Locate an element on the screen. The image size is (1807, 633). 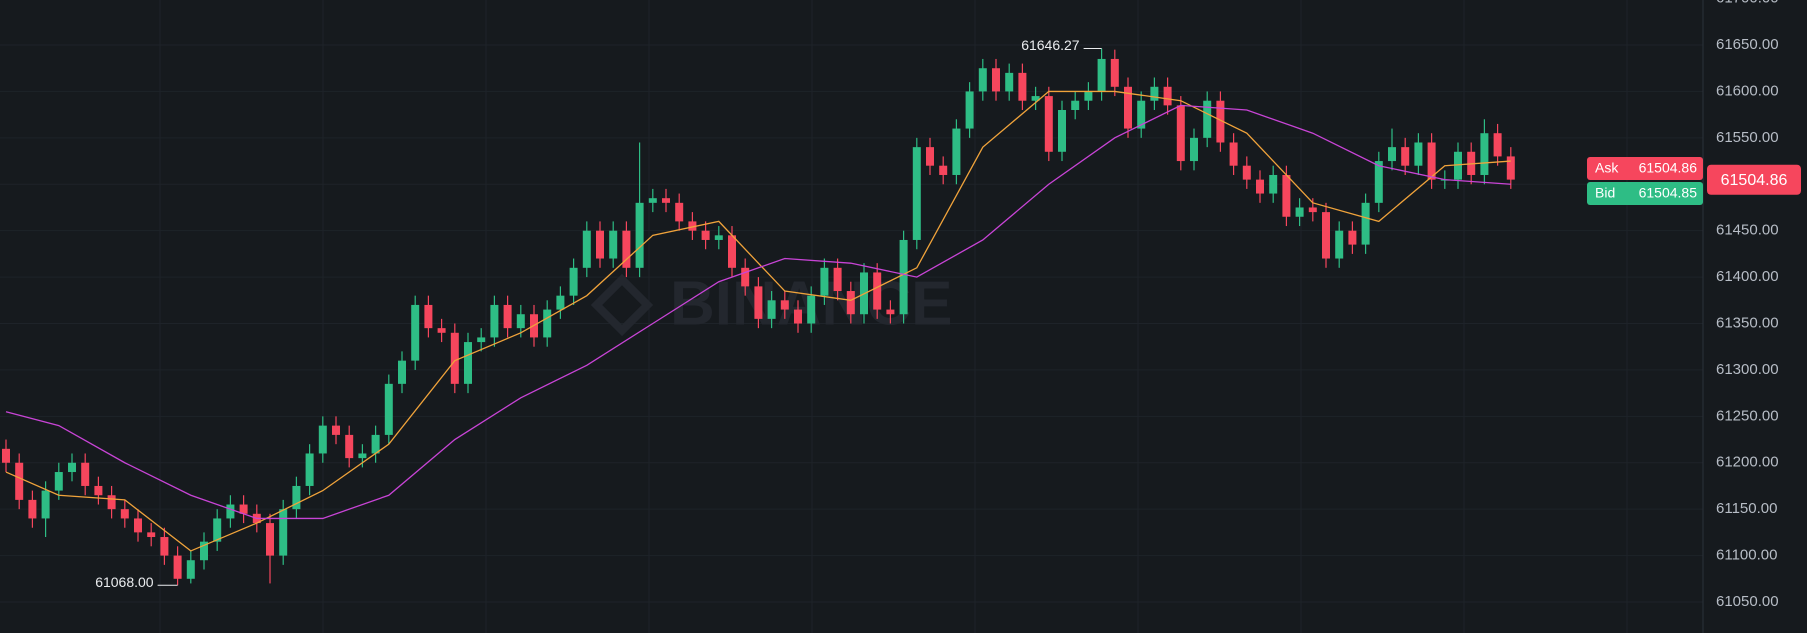
bid-label: Bid is located at coordinates (1605, 193).